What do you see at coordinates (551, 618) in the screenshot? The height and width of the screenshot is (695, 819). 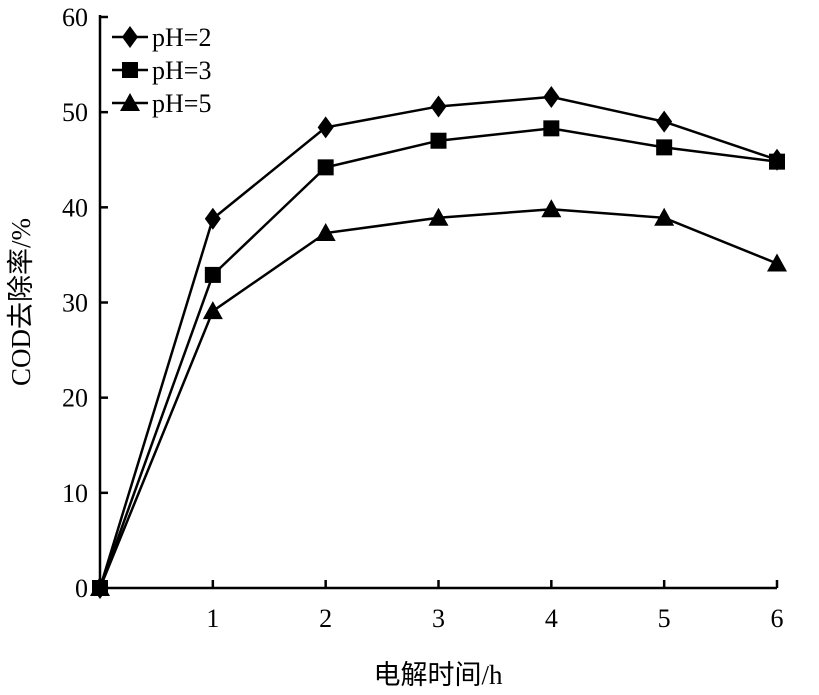 I see `x-tick-label: 4` at bounding box center [551, 618].